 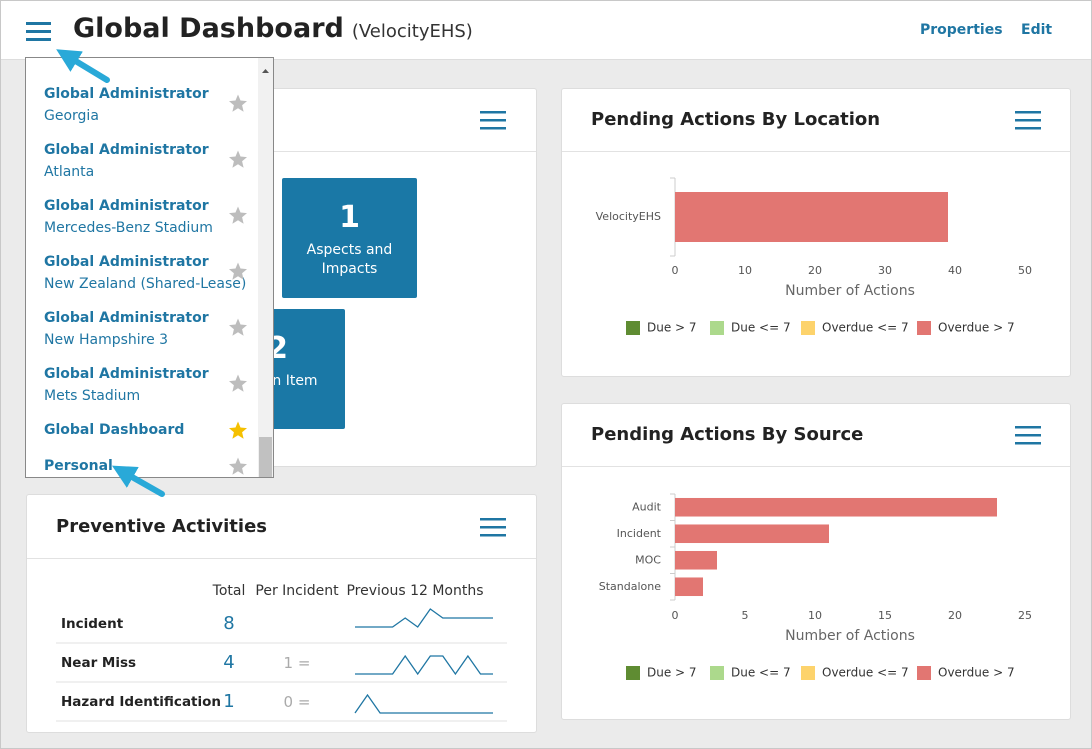 I want to click on menu-icon, so click(x=39, y=32).